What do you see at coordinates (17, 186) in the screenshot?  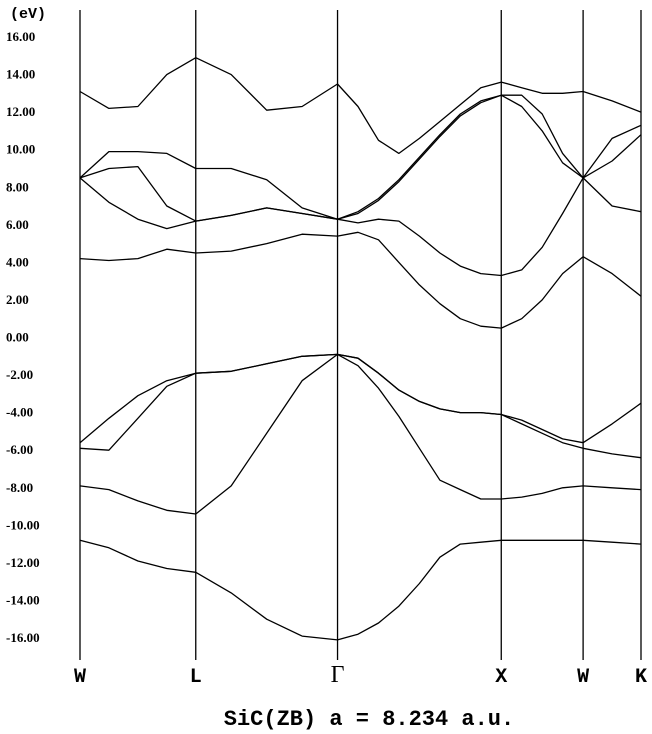 I see `y-tick-label: 8.00` at bounding box center [17, 186].